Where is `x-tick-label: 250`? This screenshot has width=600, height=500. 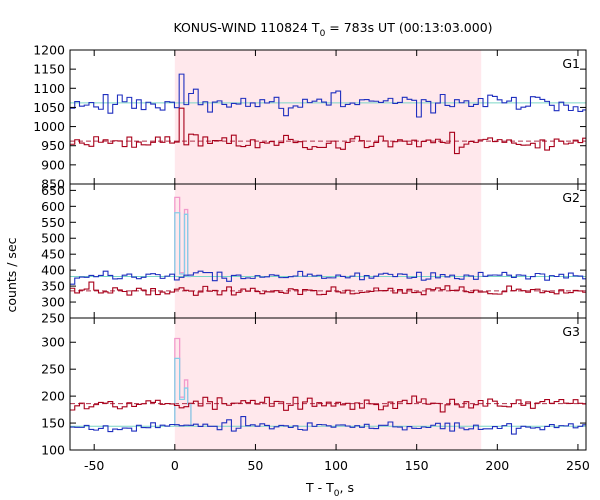
x-tick-label: 250 is located at coordinates (578, 465).